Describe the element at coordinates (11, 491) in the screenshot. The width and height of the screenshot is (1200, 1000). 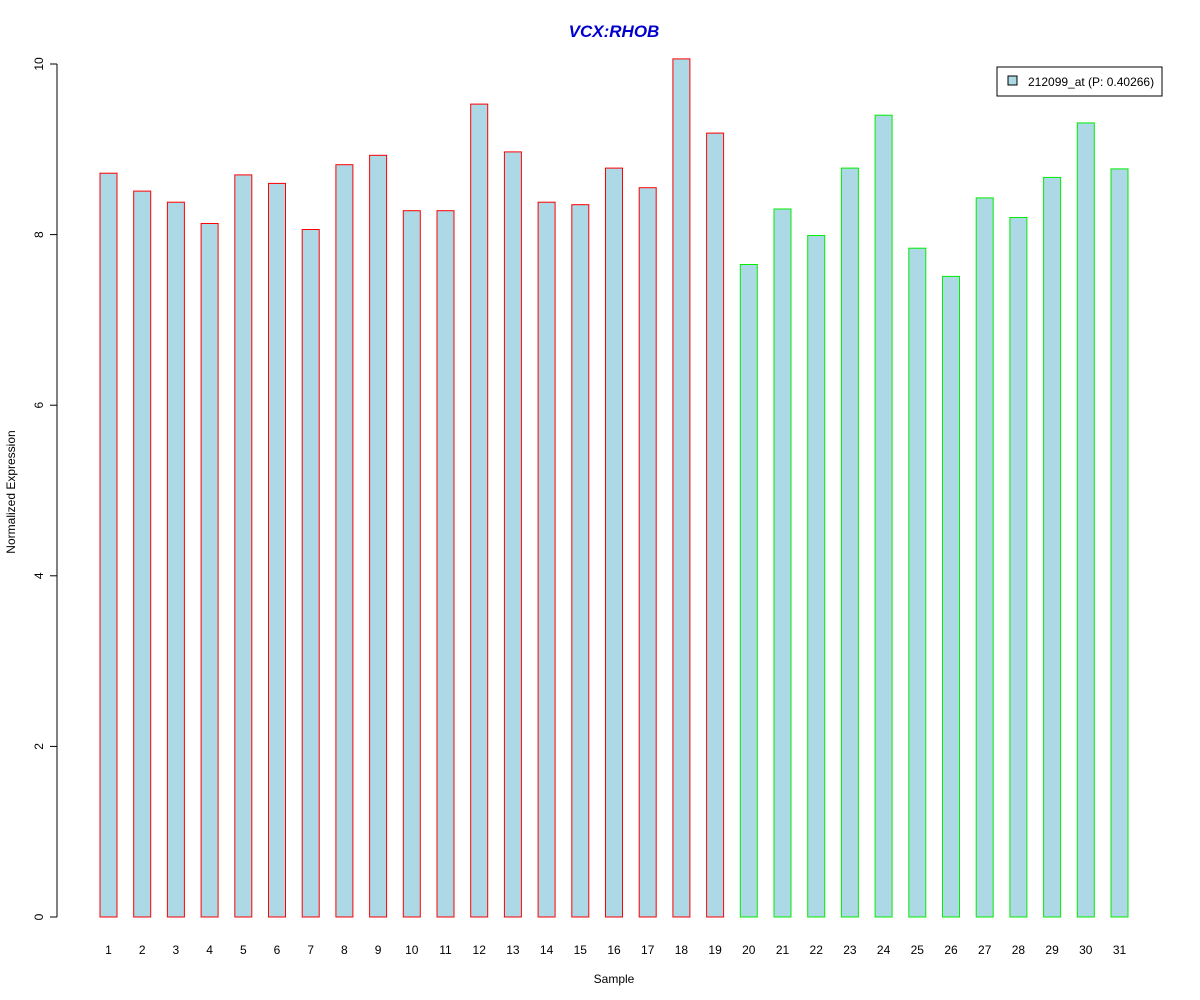
I see `y-axis-label: Normalized Expression` at that location.